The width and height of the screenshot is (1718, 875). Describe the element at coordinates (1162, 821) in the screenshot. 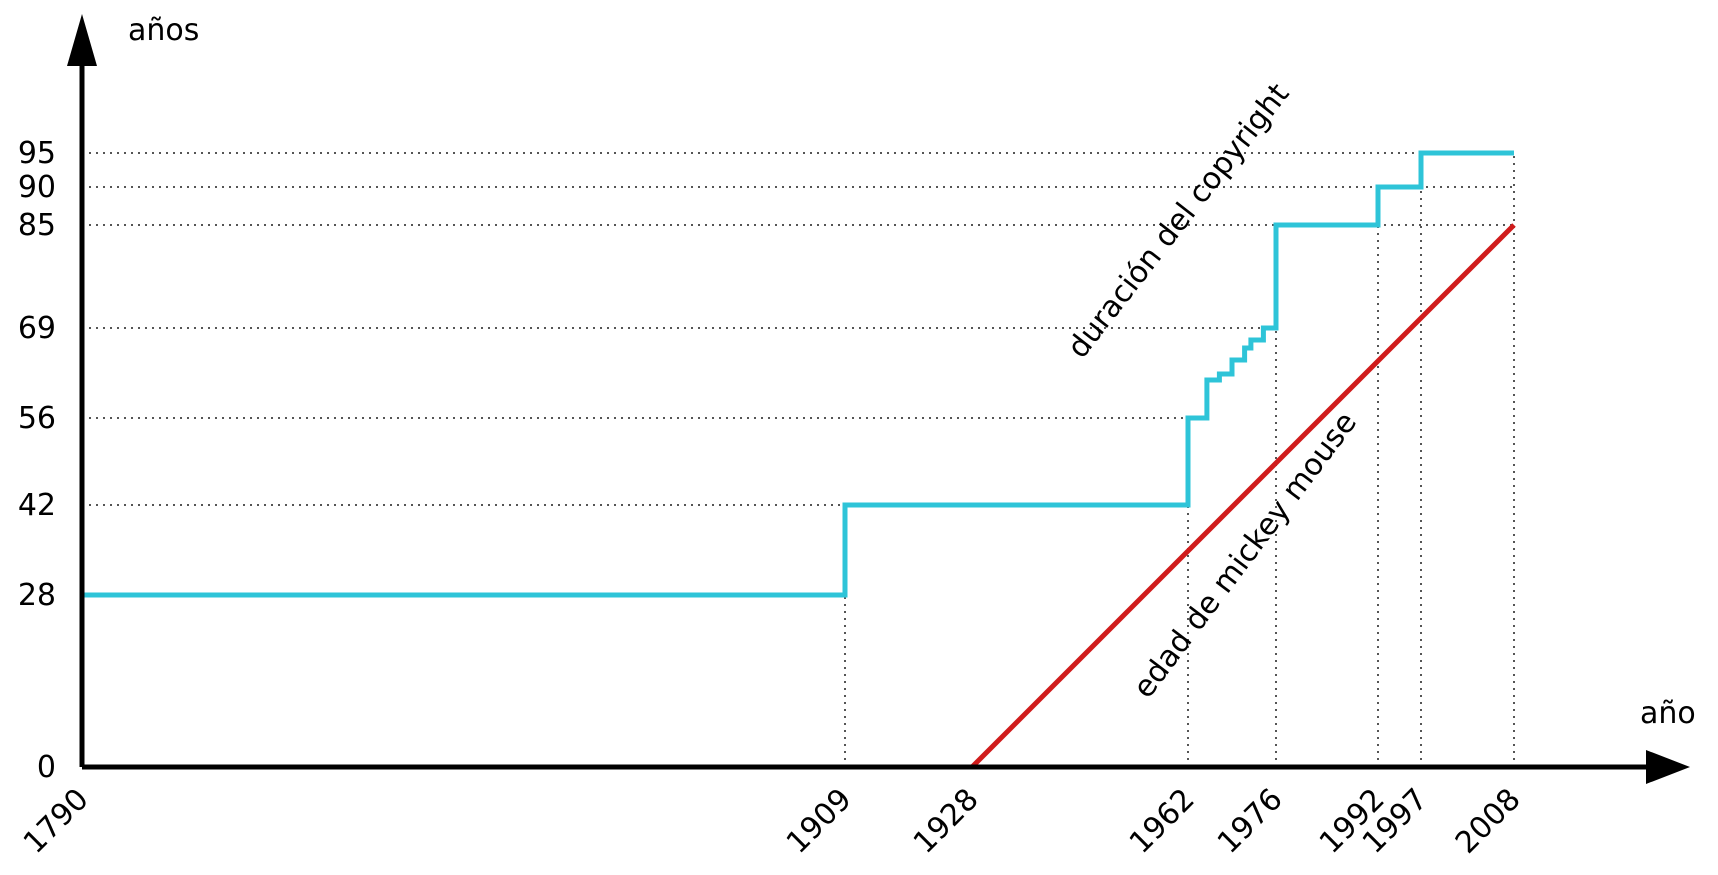

I see `x-tick-label: 1962` at that location.